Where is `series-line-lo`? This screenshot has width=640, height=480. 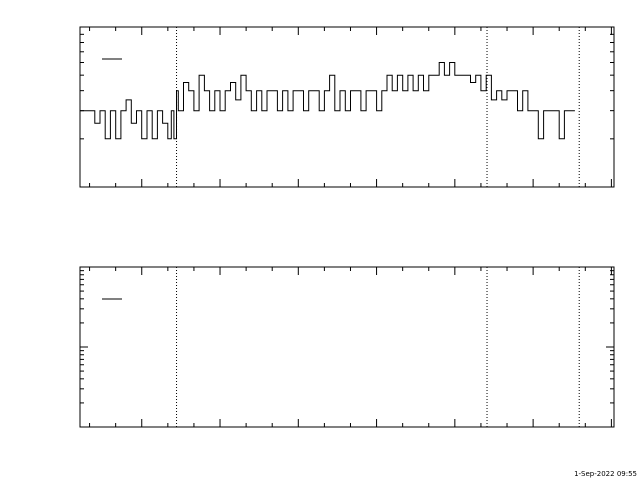
series-line-lo is located at coordinates (327, 101).